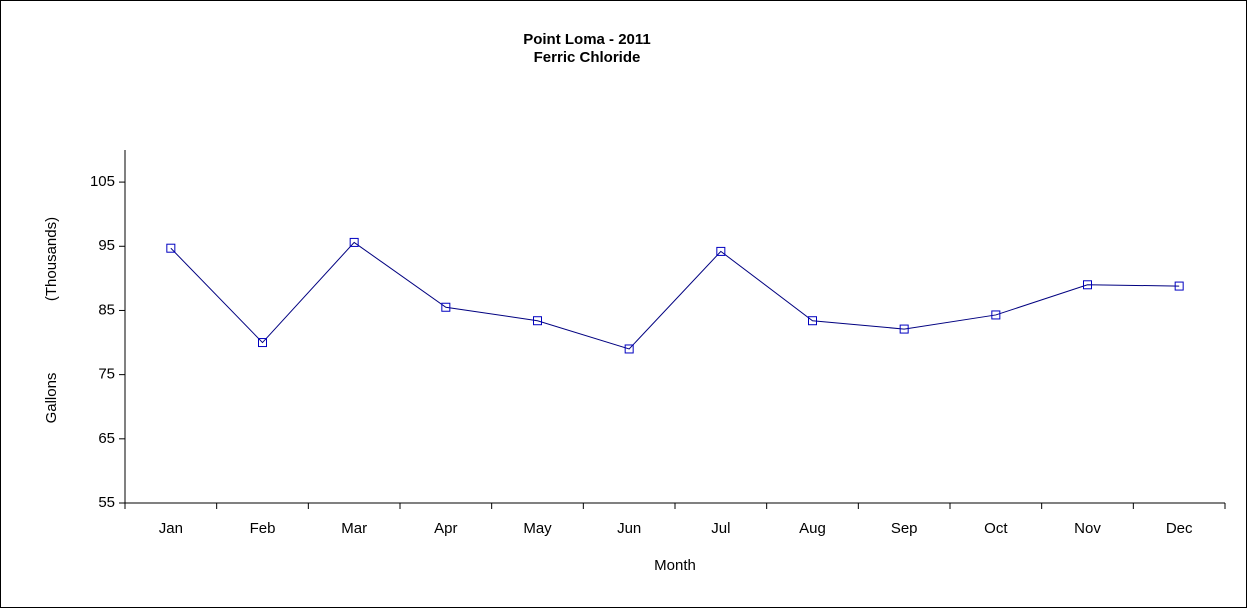  I want to click on x-tick-label: Feb, so click(263, 528).